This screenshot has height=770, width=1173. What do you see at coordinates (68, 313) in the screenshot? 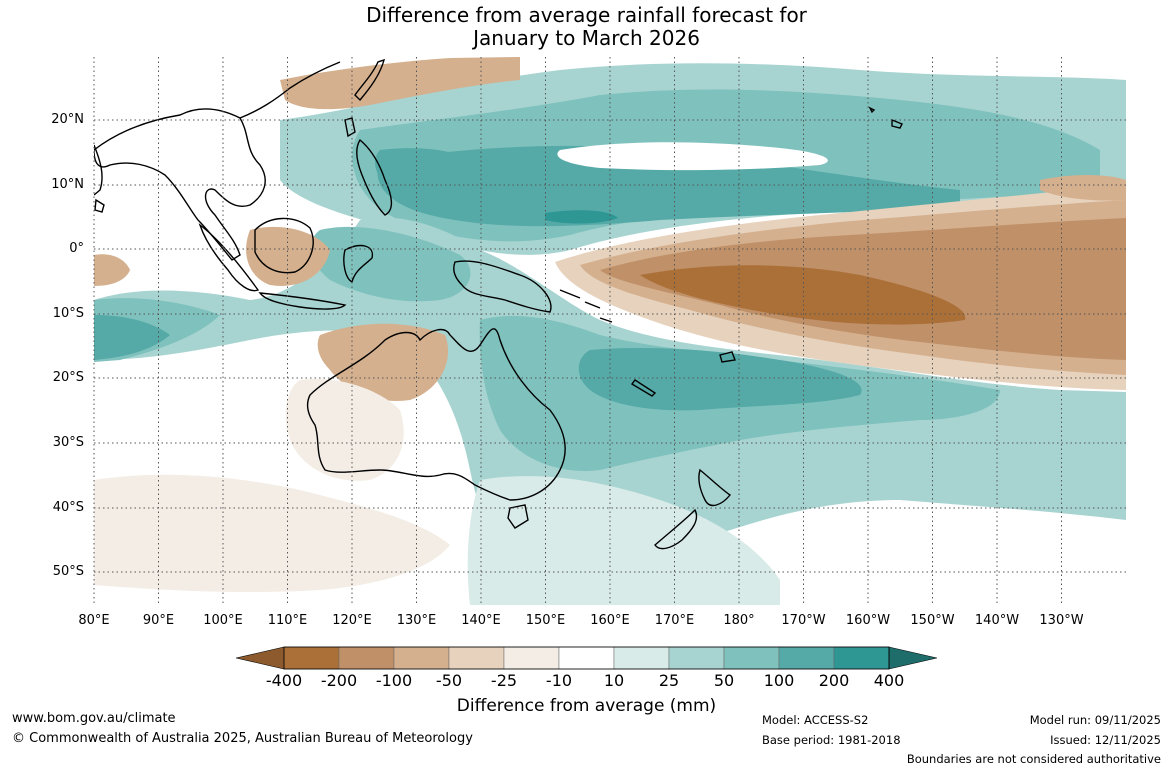
I see `lat-label-10s: 10°S` at bounding box center [68, 313].